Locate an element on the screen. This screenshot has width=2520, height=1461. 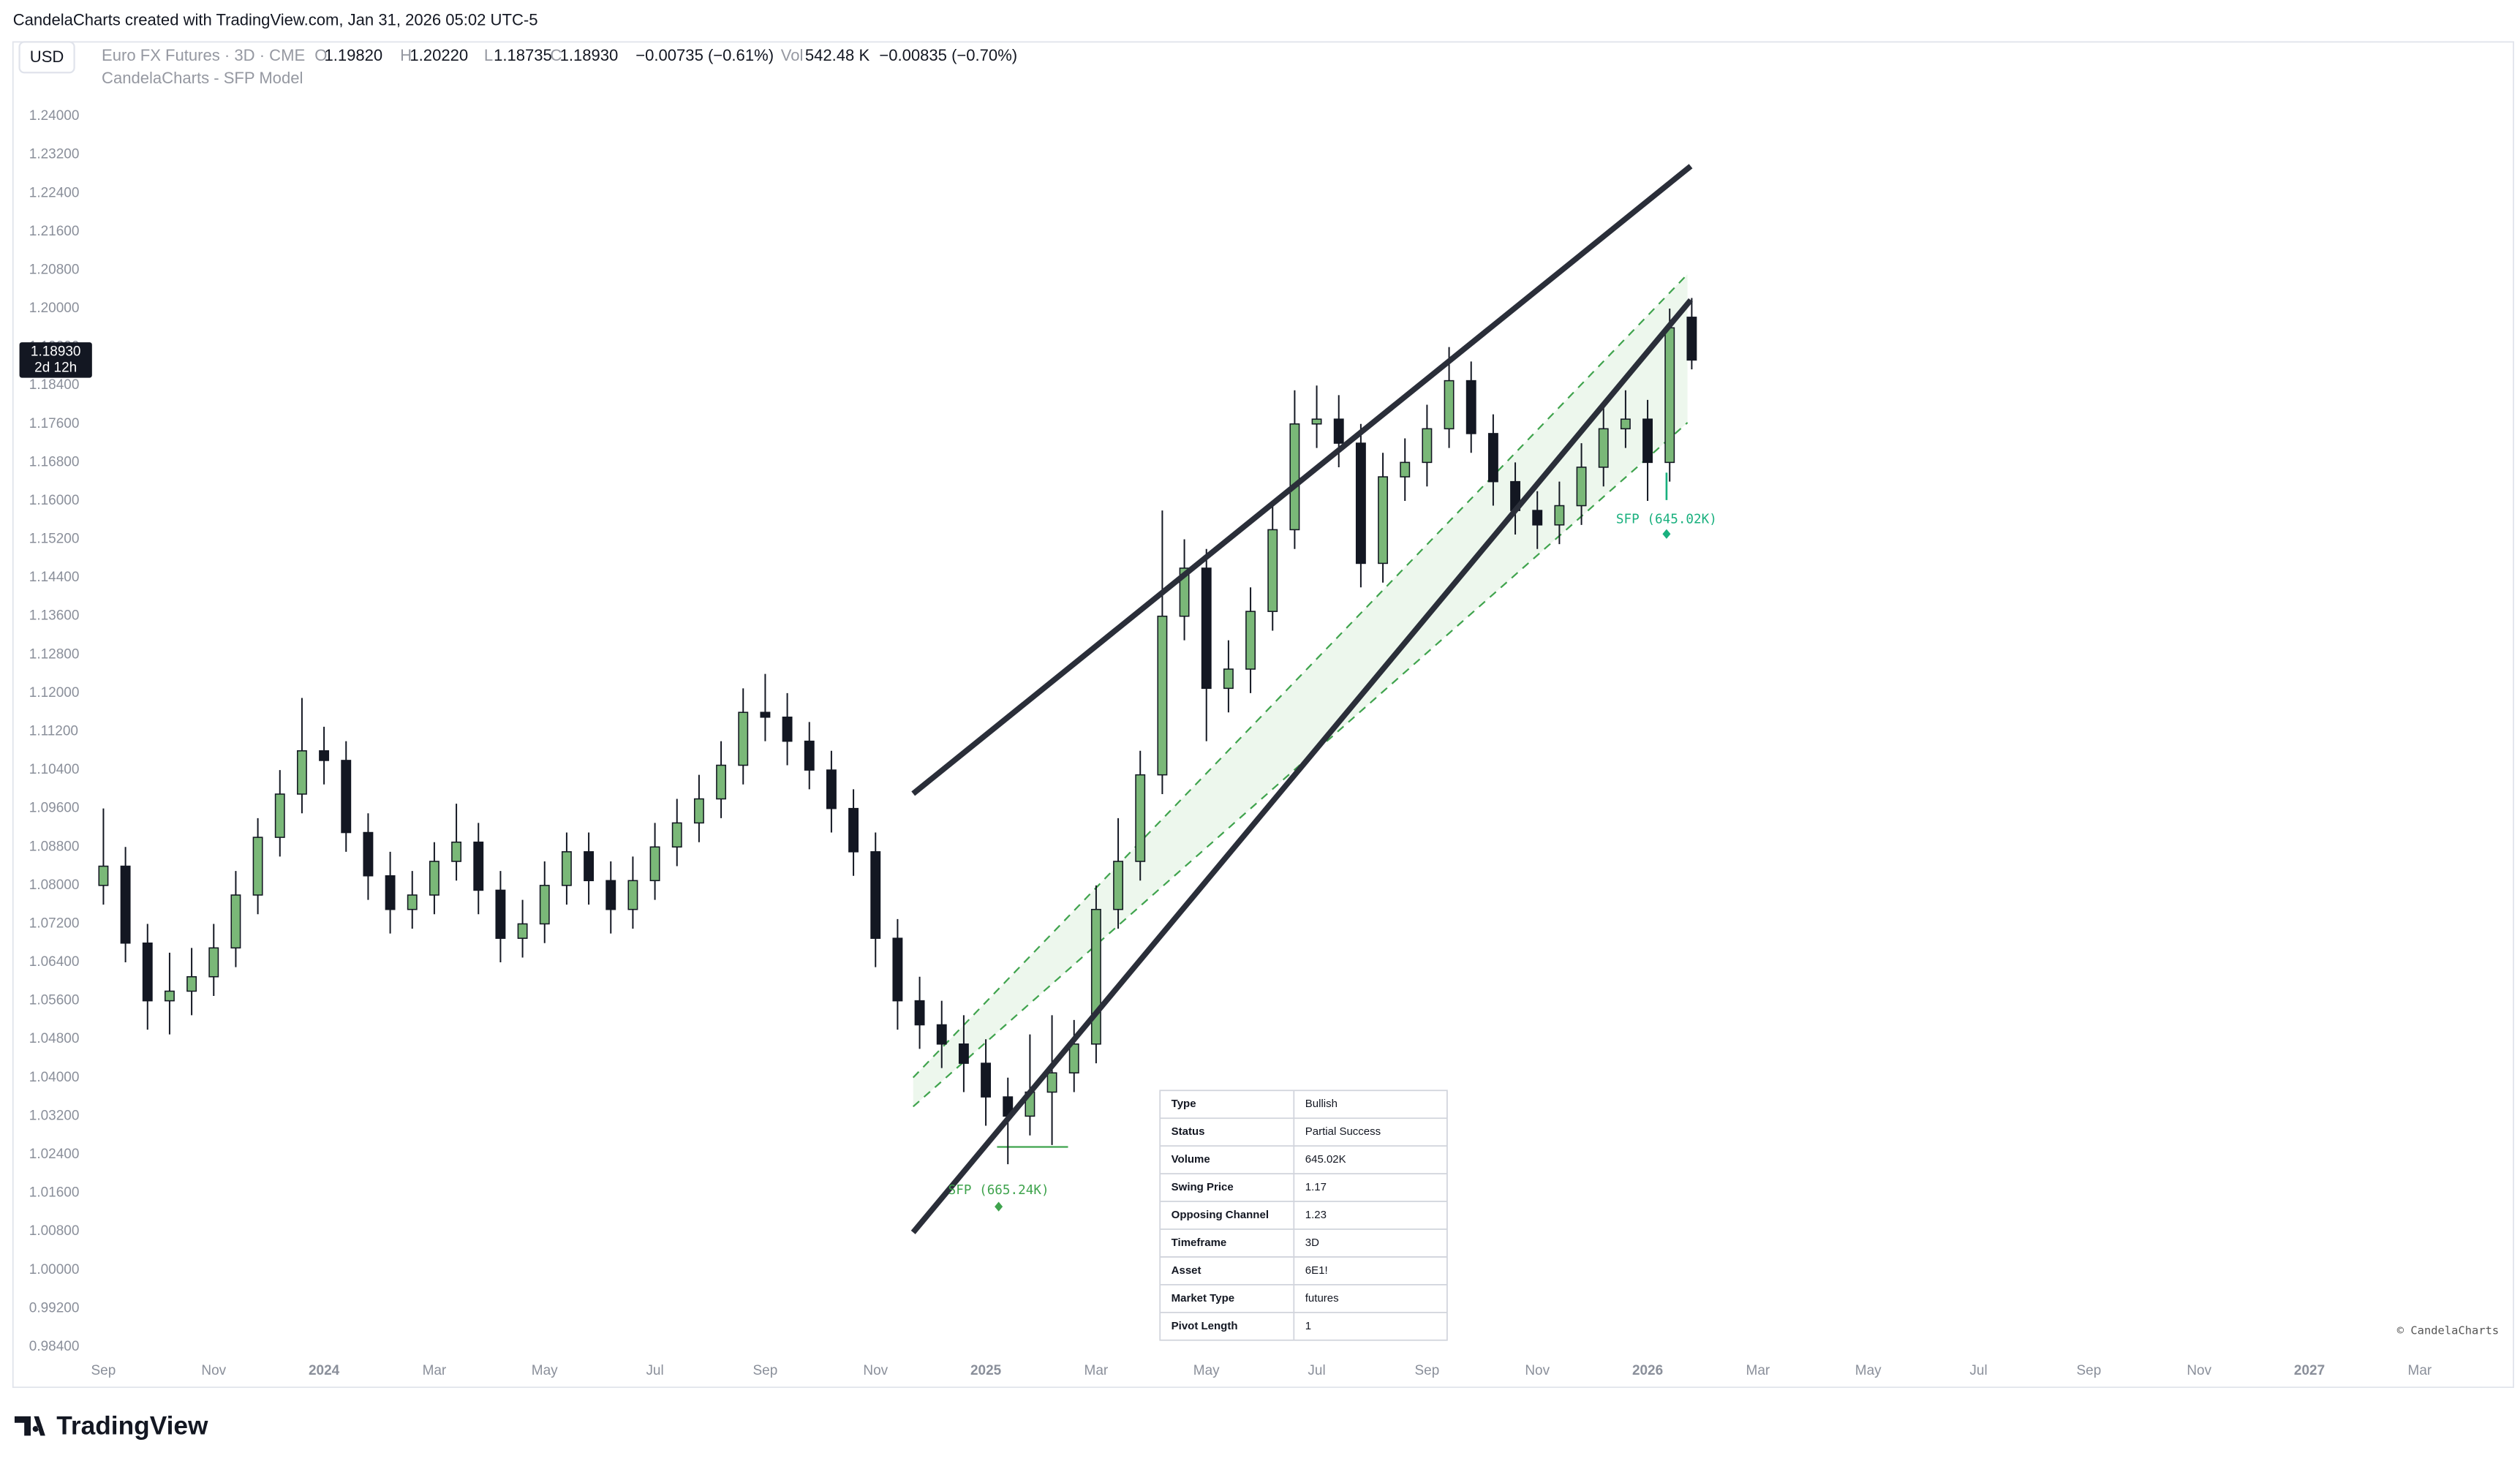
table-value: futures is located at coordinates (1322, 1298).